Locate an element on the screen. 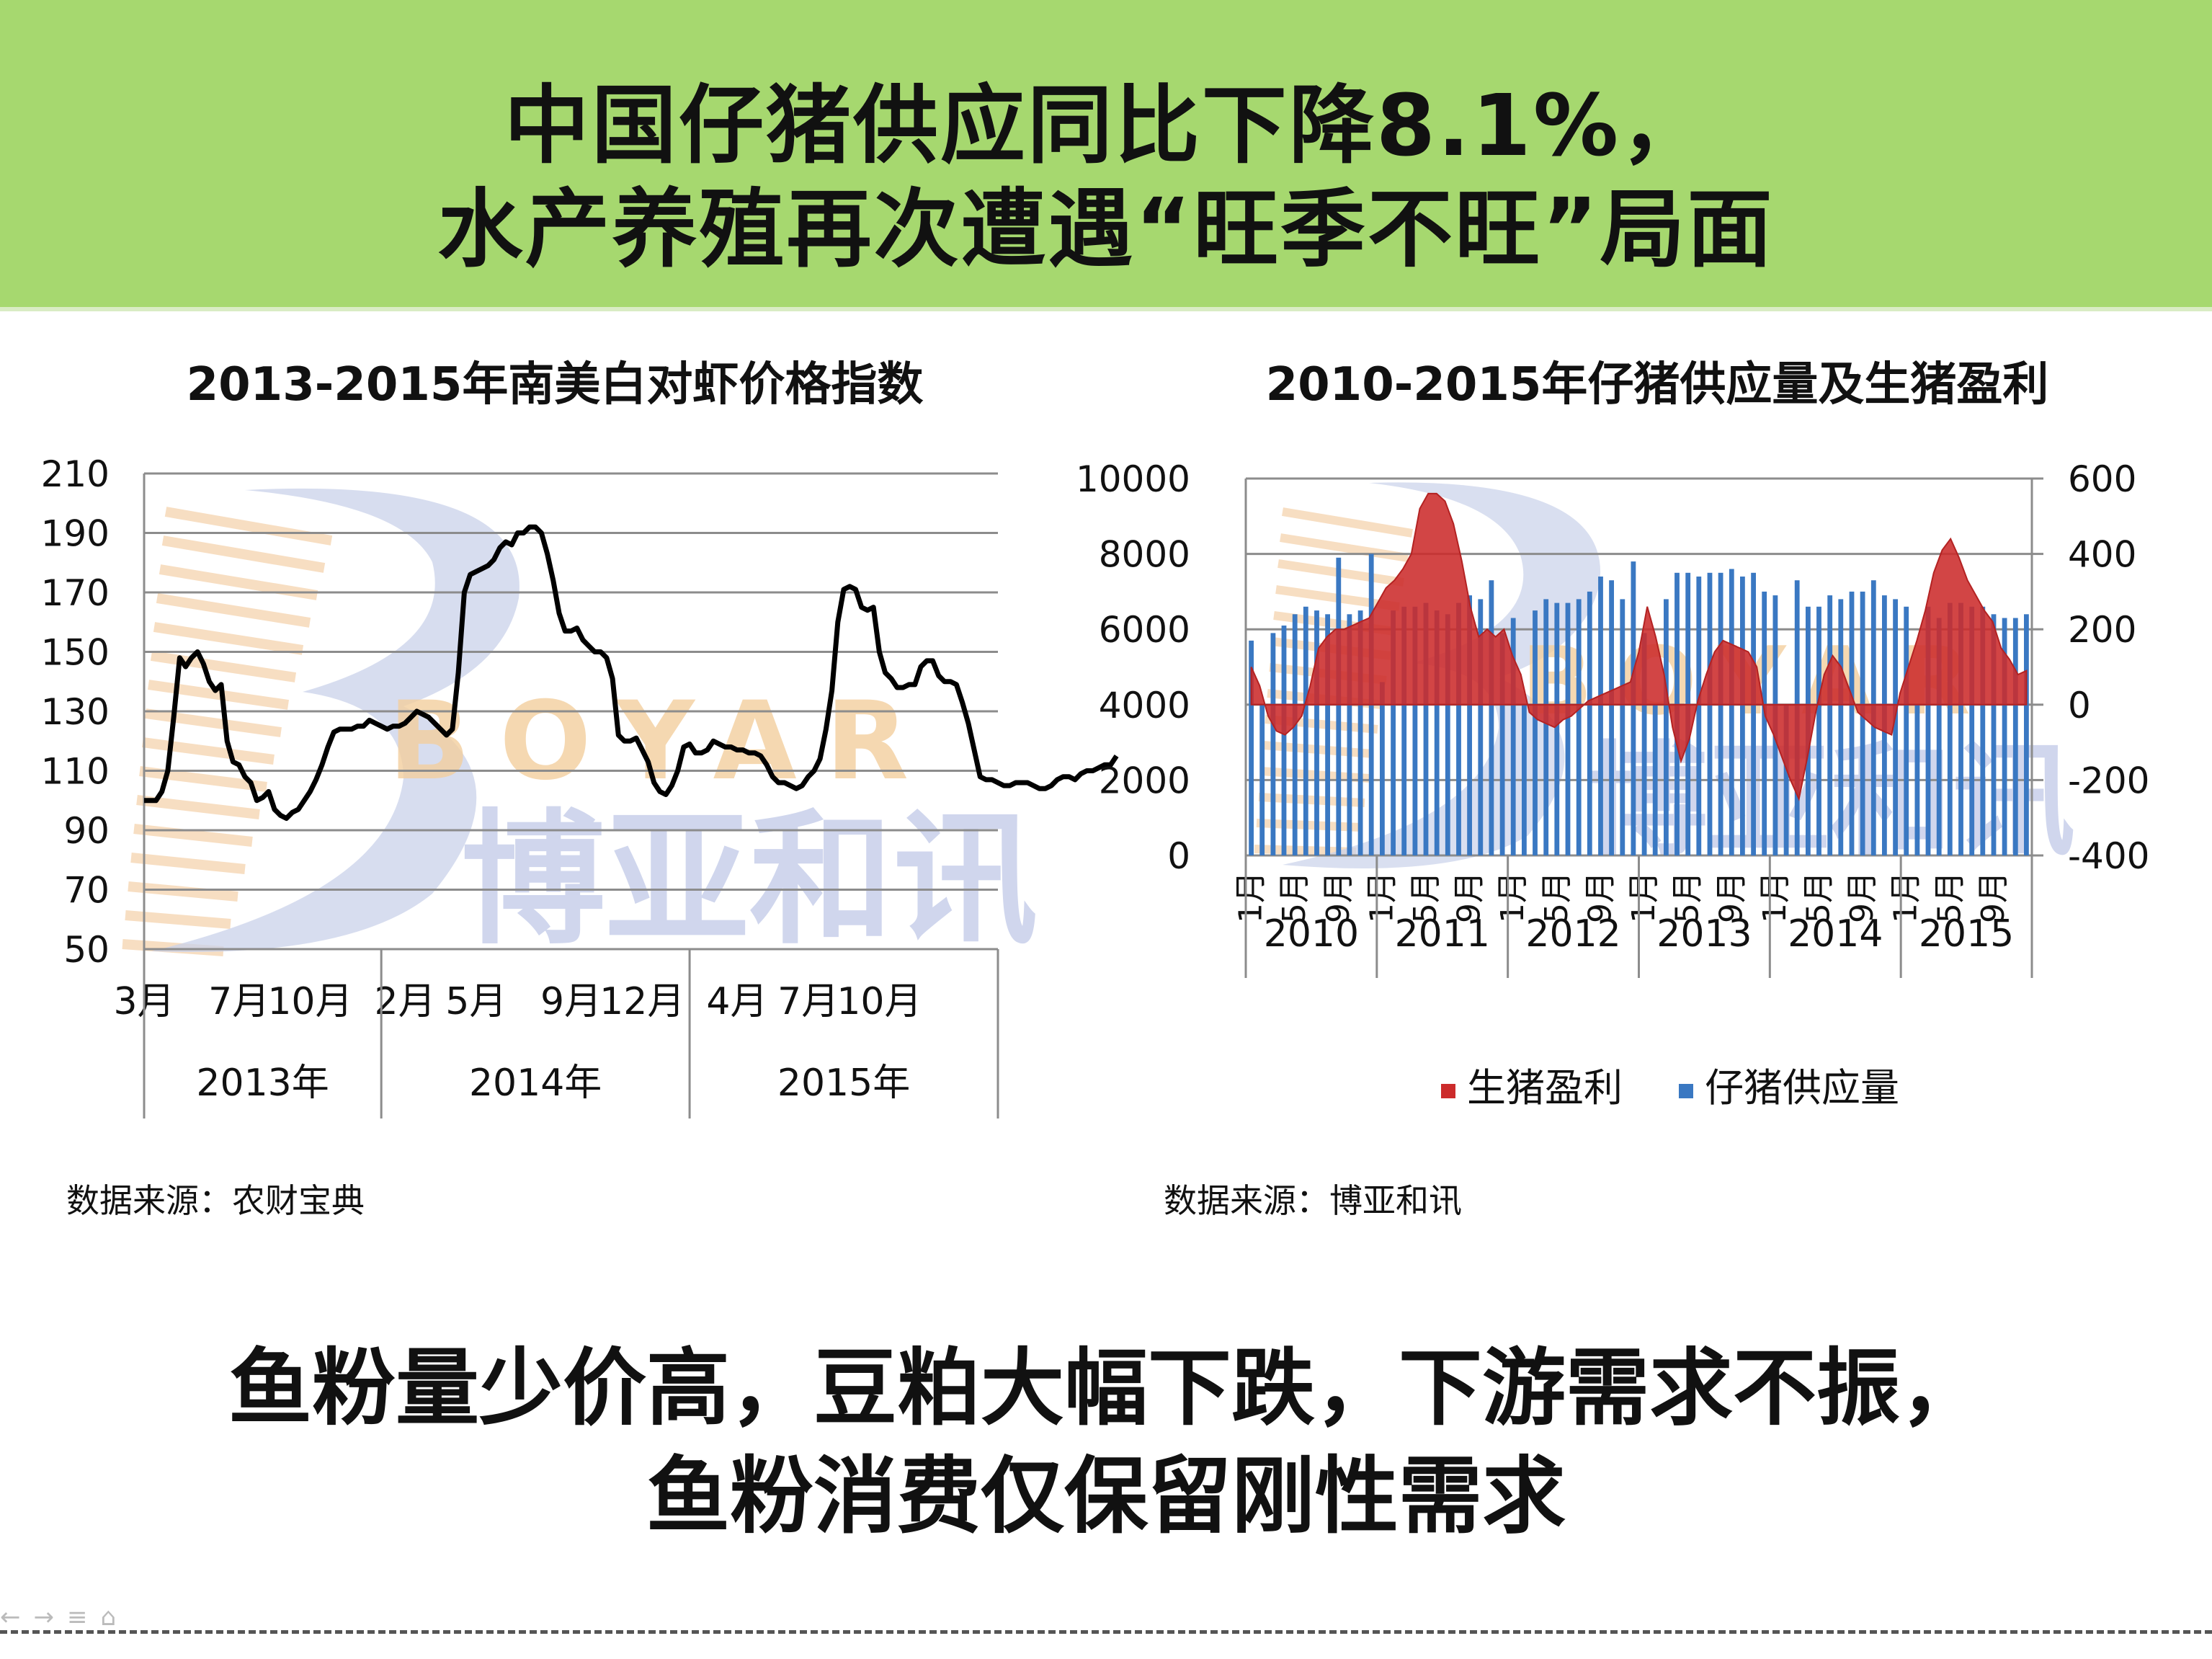  y-tick-label: 6000 is located at coordinates (1145, 630).